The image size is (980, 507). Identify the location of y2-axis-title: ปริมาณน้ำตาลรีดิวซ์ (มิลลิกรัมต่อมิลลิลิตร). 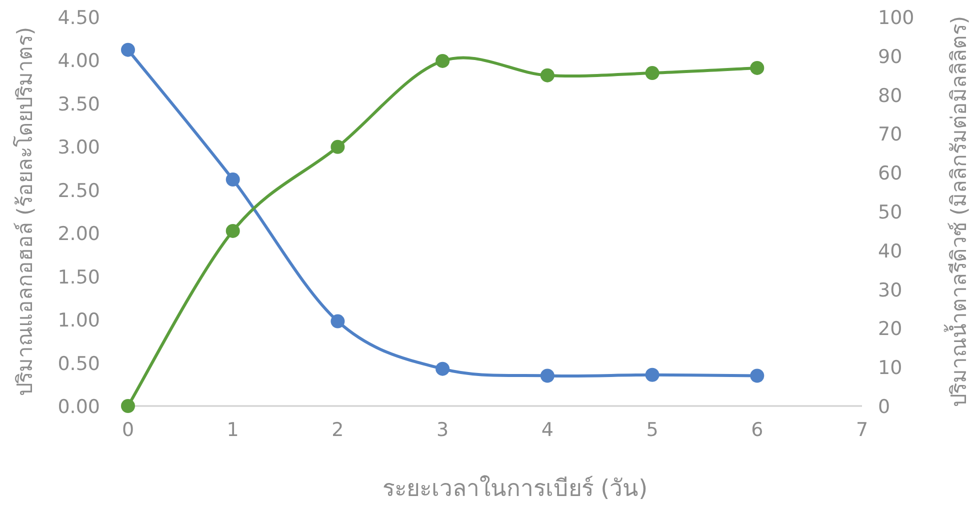
(957, 212).